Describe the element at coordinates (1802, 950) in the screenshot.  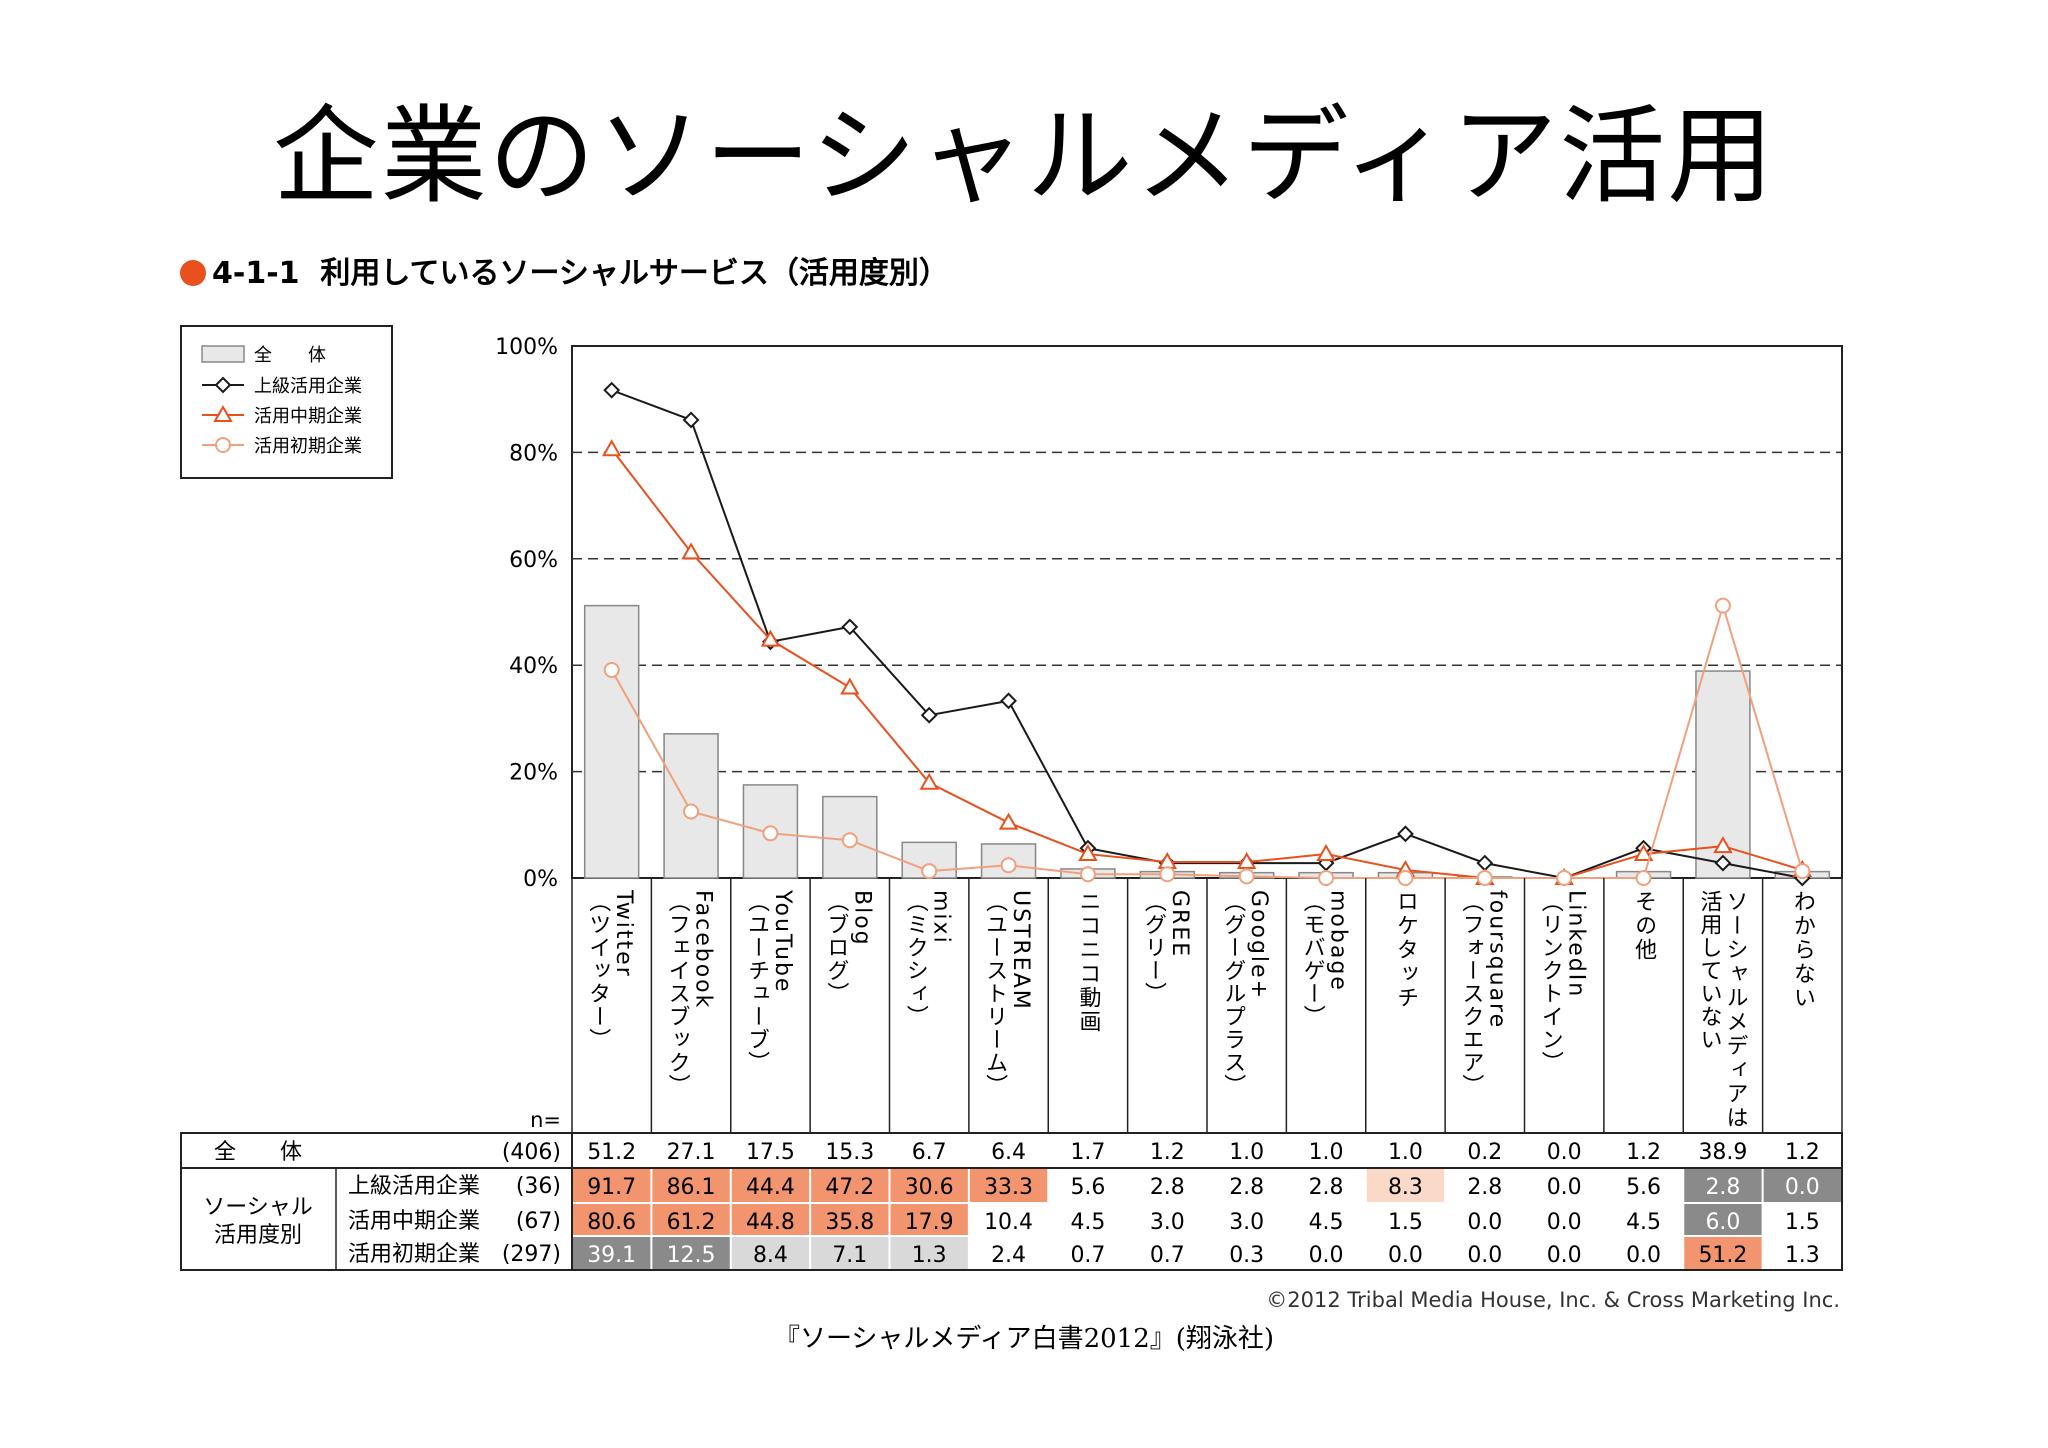
I see `category-label-main: わからない` at that location.